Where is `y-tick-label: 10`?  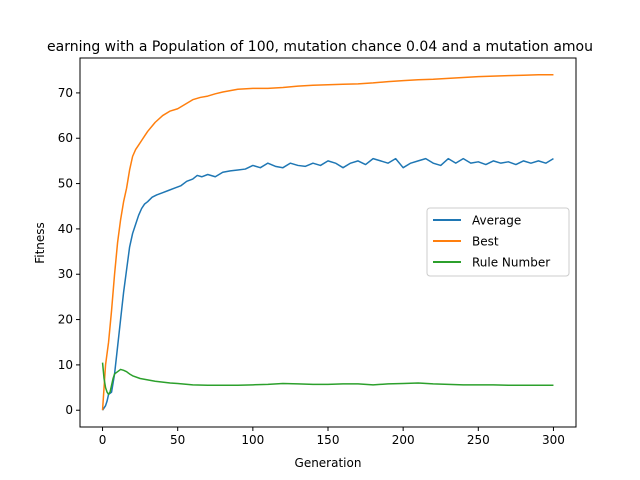
y-tick-label: 10 is located at coordinates (65, 365).